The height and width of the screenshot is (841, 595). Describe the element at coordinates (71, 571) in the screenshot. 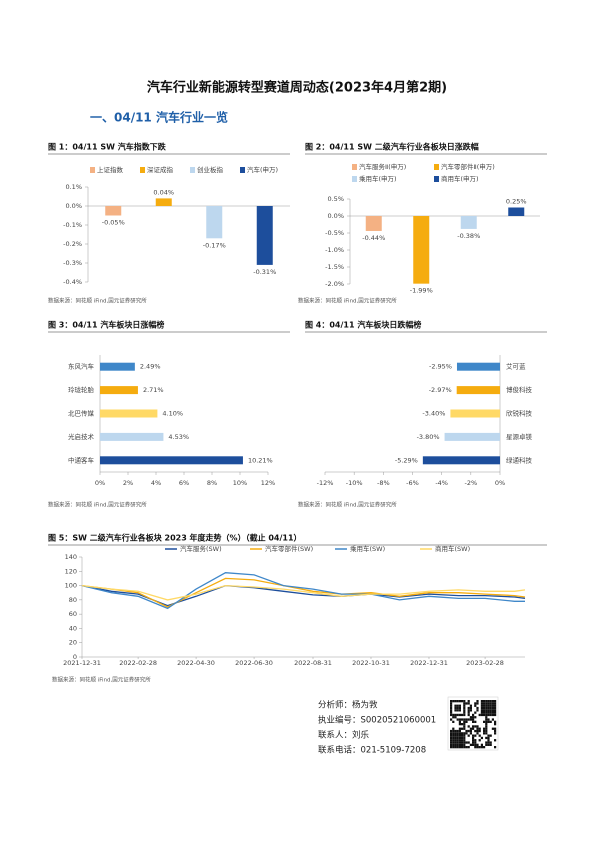

I see `y-tick-label: 120` at that location.